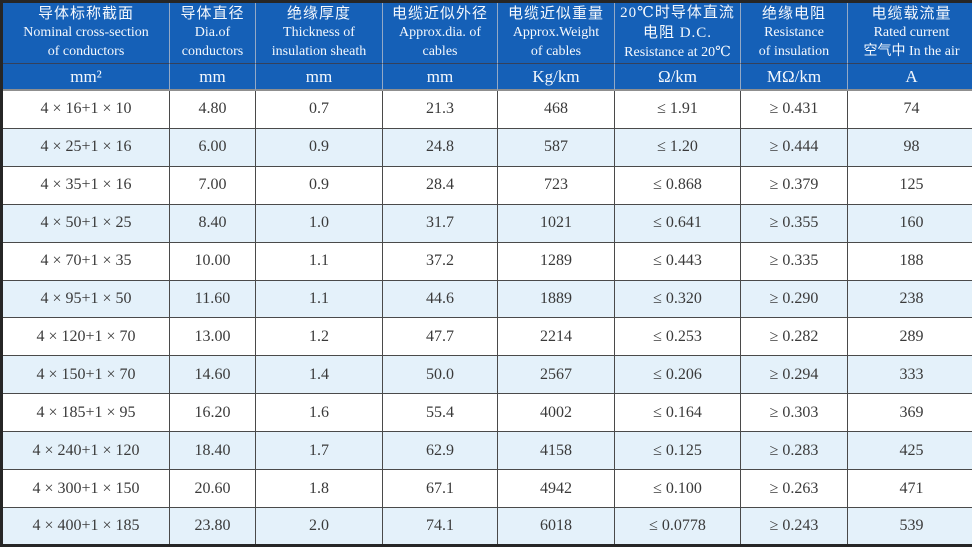 Image resolution: width=972 pixels, height=547 pixels. What do you see at coordinates (85, 13) in the screenshot?
I see `header-zh: 导体标称截面` at bounding box center [85, 13].